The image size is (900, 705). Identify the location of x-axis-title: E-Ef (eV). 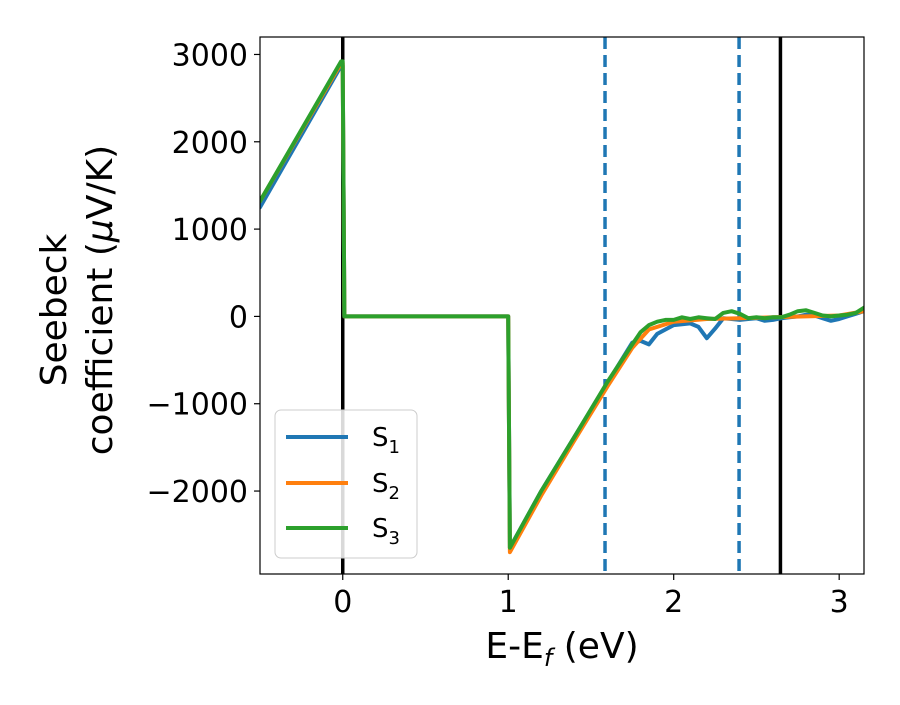
(561, 649).